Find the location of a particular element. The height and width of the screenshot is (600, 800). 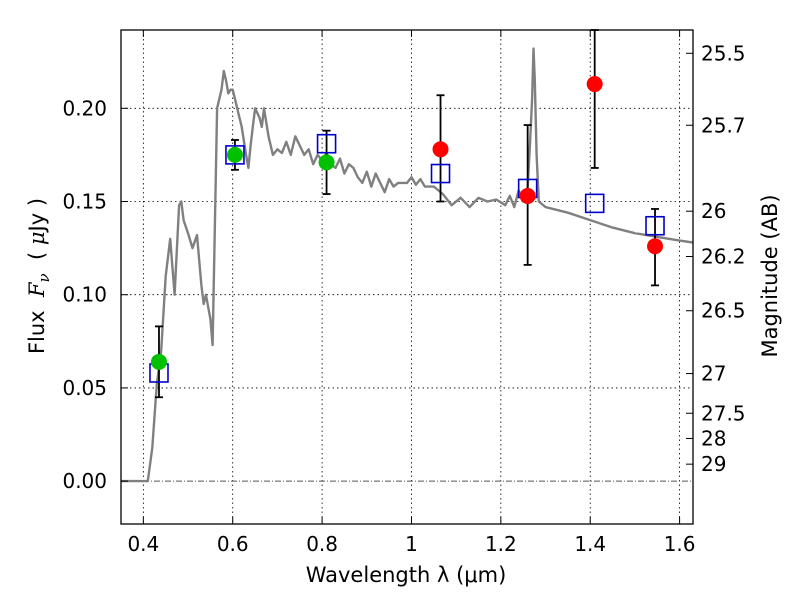

y-axis-title: Flux Fν ( μJy ) is located at coordinates (39, 276).